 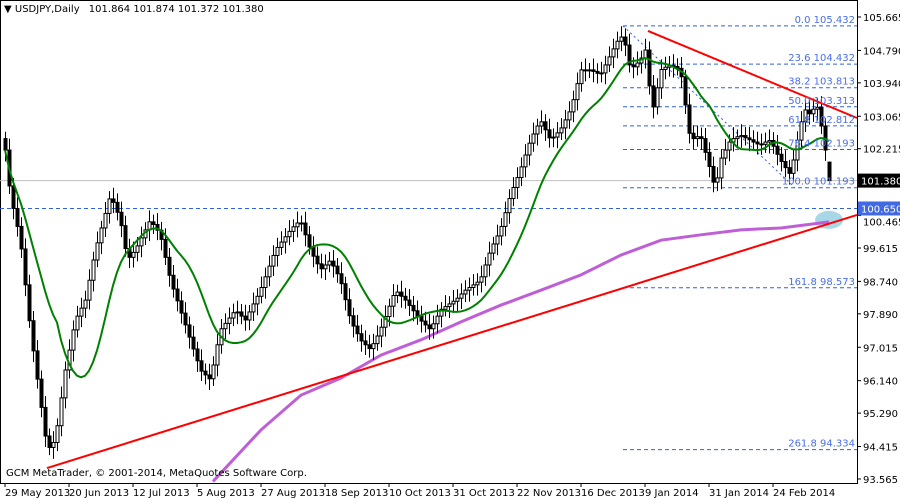 What do you see at coordinates (881, 150) in the screenshot?
I see `y-tick-label: 102.215` at bounding box center [881, 150].